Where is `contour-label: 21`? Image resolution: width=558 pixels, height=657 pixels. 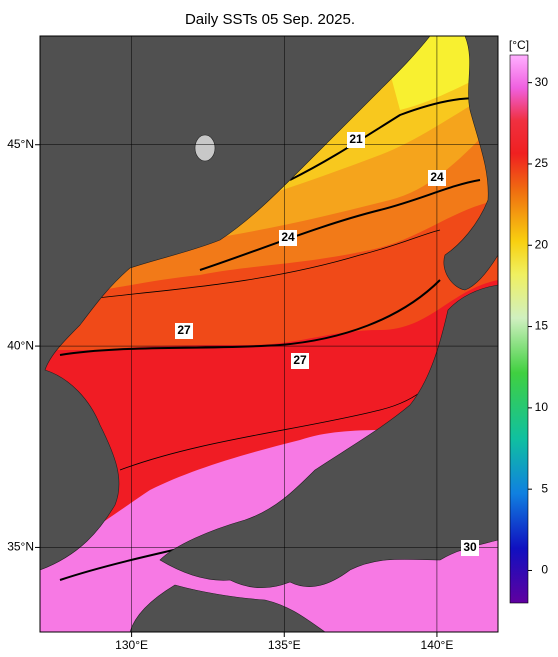 contour-label: 21 is located at coordinates (356, 139).